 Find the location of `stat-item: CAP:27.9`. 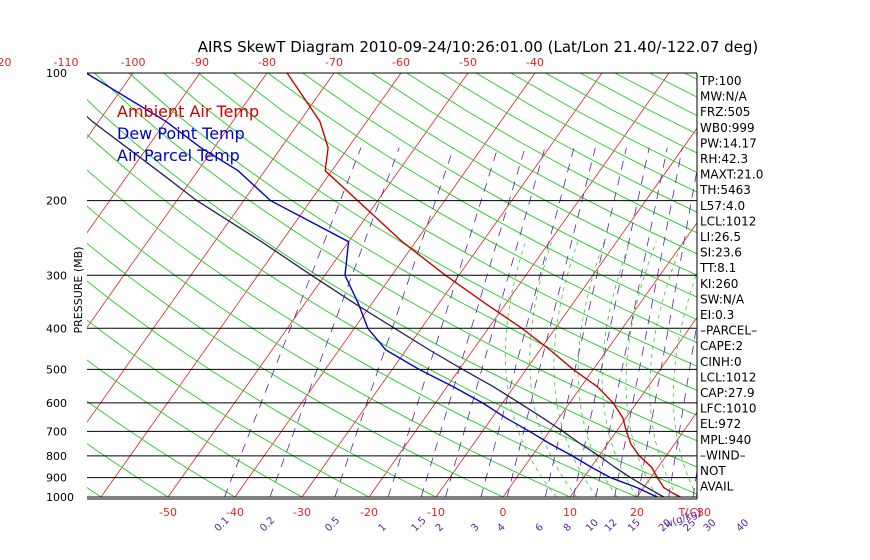

stat-item: CAP:27.9 is located at coordinates (727, 393).